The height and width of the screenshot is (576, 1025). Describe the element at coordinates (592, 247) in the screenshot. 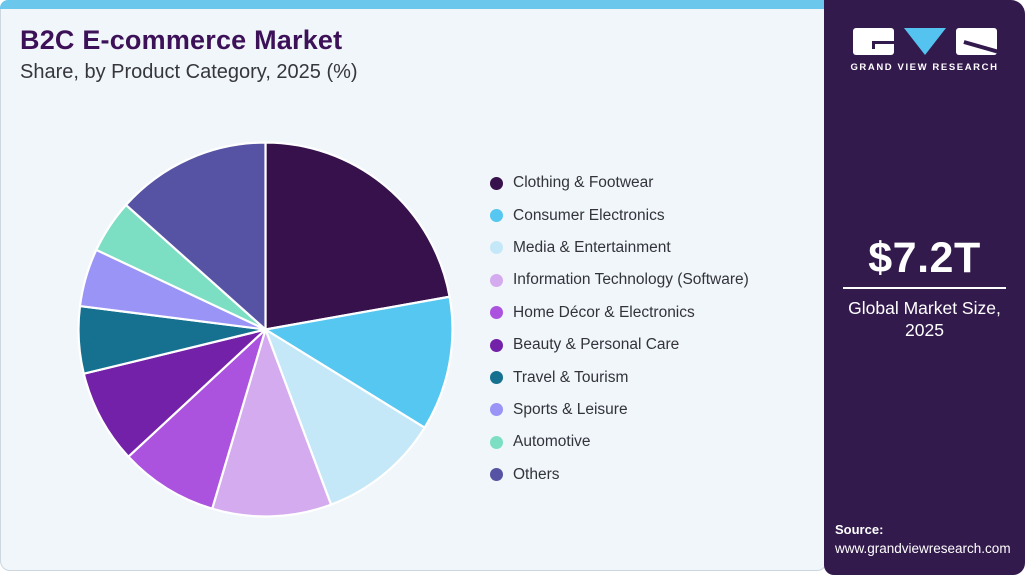

I see `legend-label: Media & Entertainment` at that location.